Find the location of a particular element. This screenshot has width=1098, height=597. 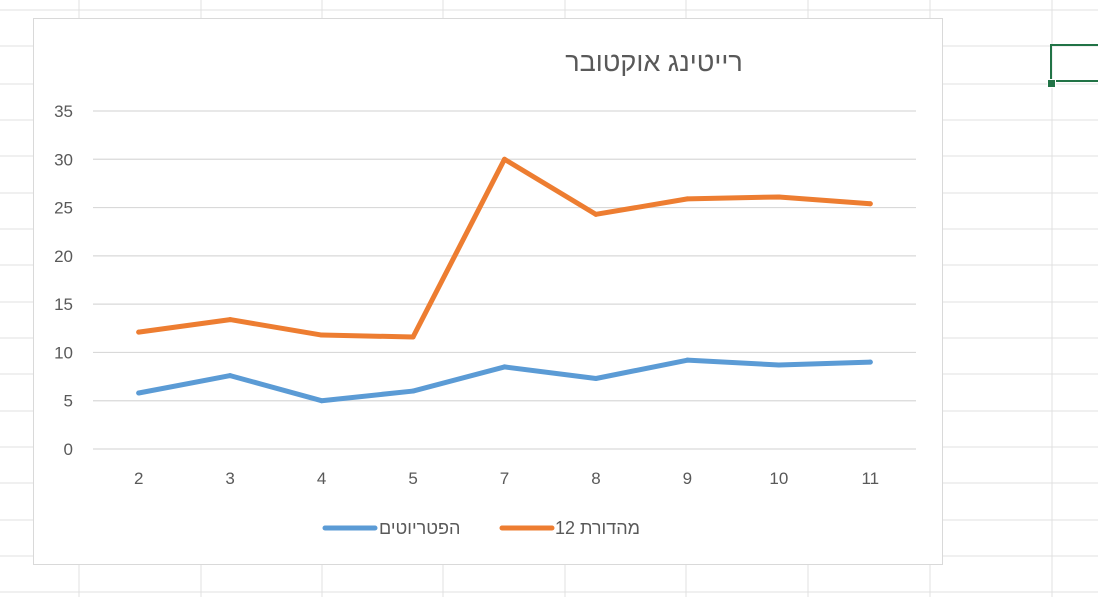

x-tick-label: 7 is located at coordinates (504, 478).